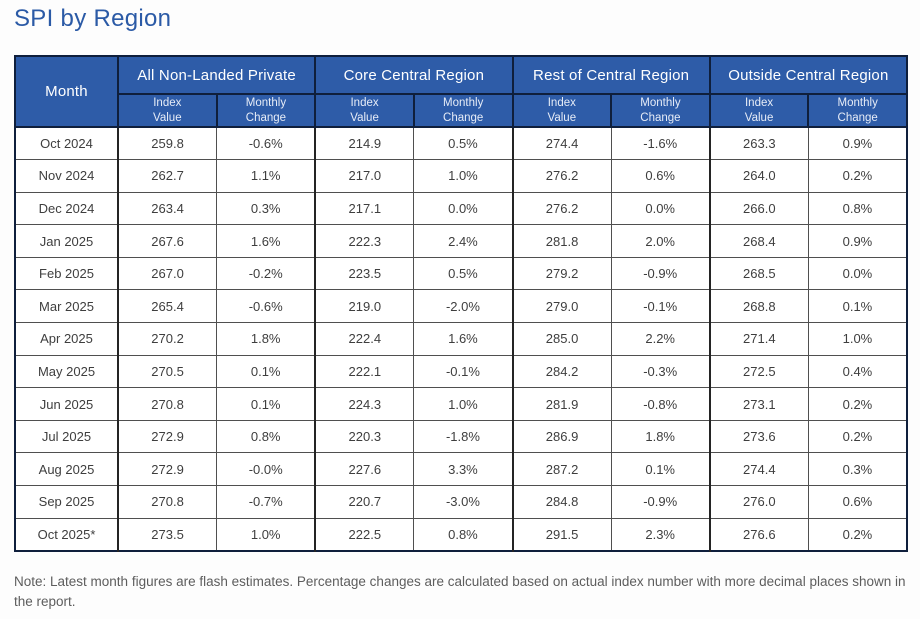 Image resolution: width=920 pixels, height=619 pixels. I want to click on month-cell: Jul 2025, so click(66, 436).